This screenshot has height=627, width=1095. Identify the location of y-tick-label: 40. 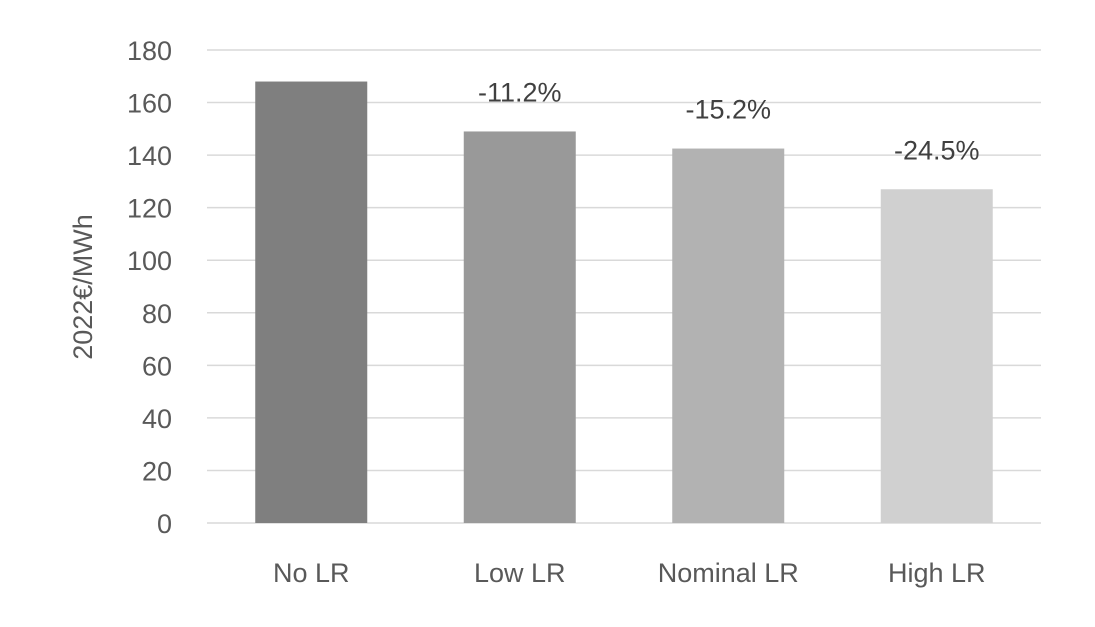
(157, 419).